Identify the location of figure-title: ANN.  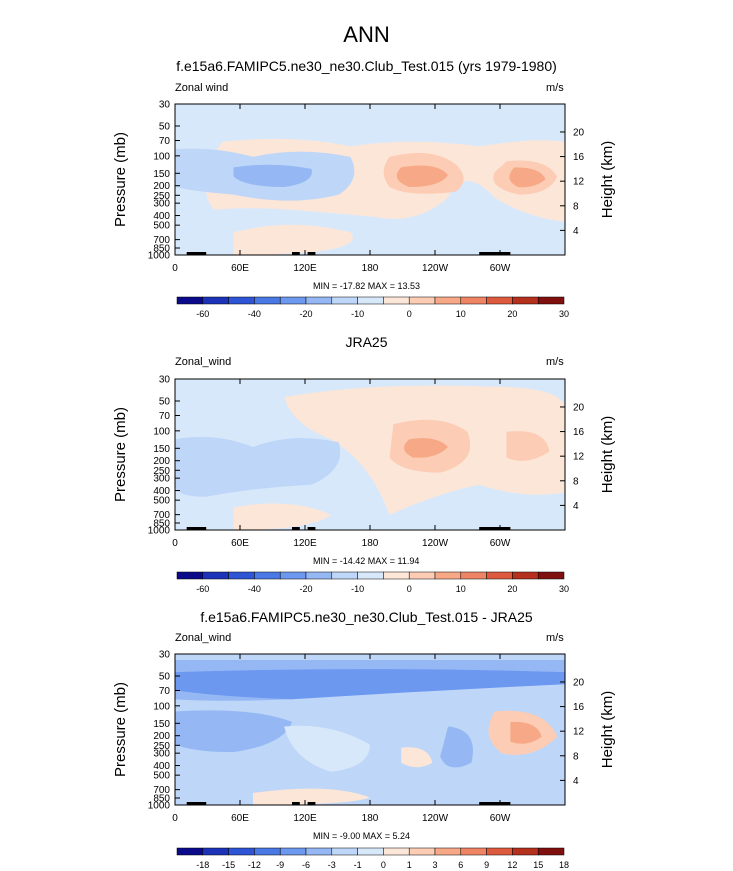
(366, 34).